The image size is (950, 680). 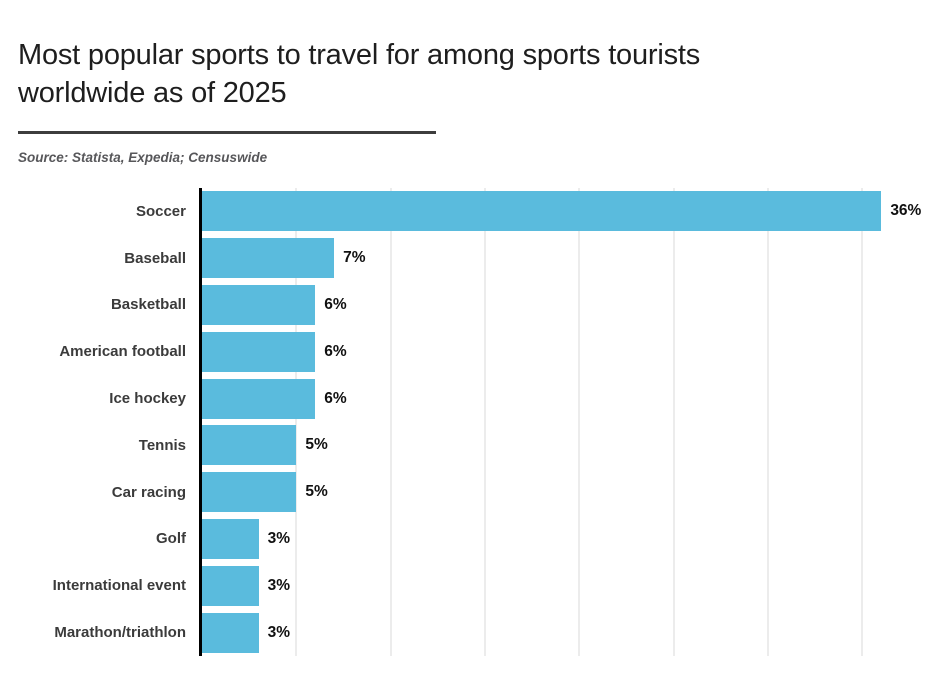 I want to click on category-label: Baseball, so click(x=155, y=258).